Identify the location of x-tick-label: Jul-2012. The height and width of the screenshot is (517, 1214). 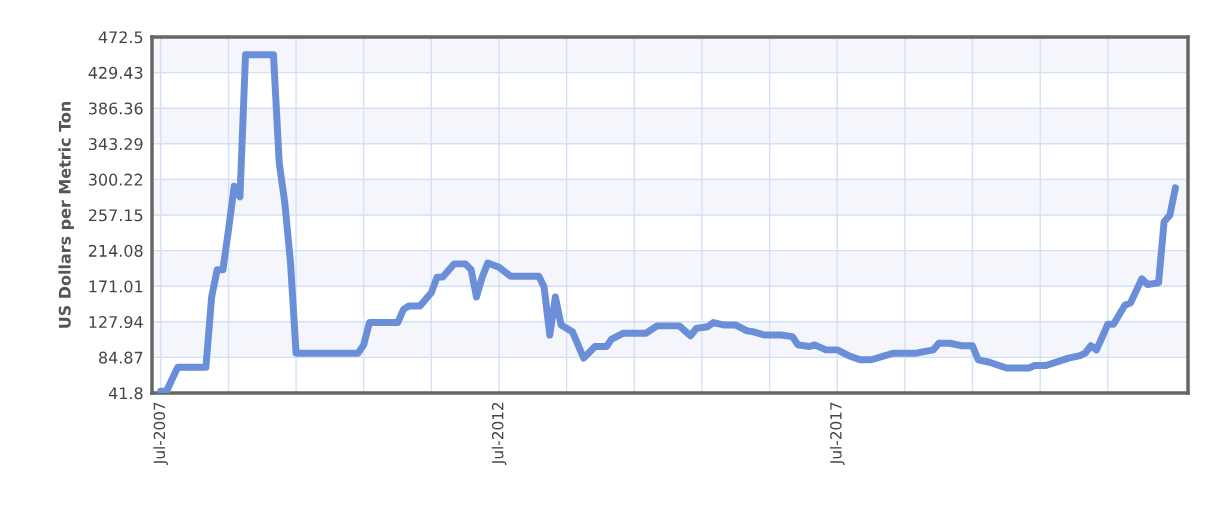
(499, 433).